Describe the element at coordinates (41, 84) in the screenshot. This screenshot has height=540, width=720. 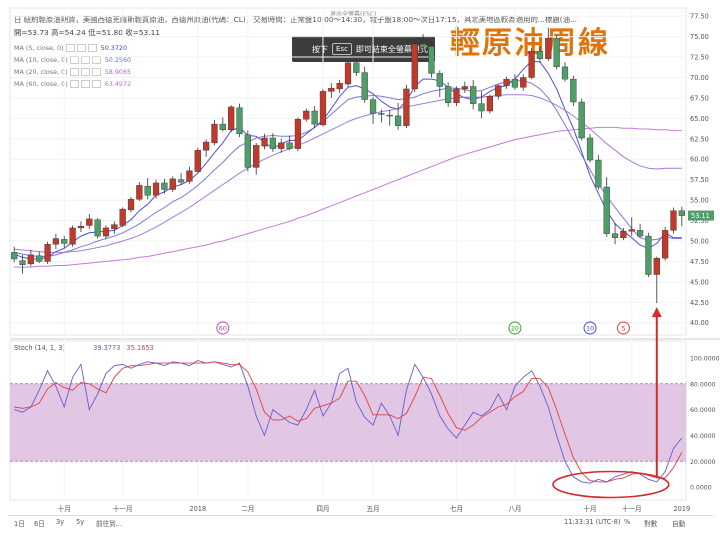
I see `ma-legend-label: MA (60, close, 0)` at that location.